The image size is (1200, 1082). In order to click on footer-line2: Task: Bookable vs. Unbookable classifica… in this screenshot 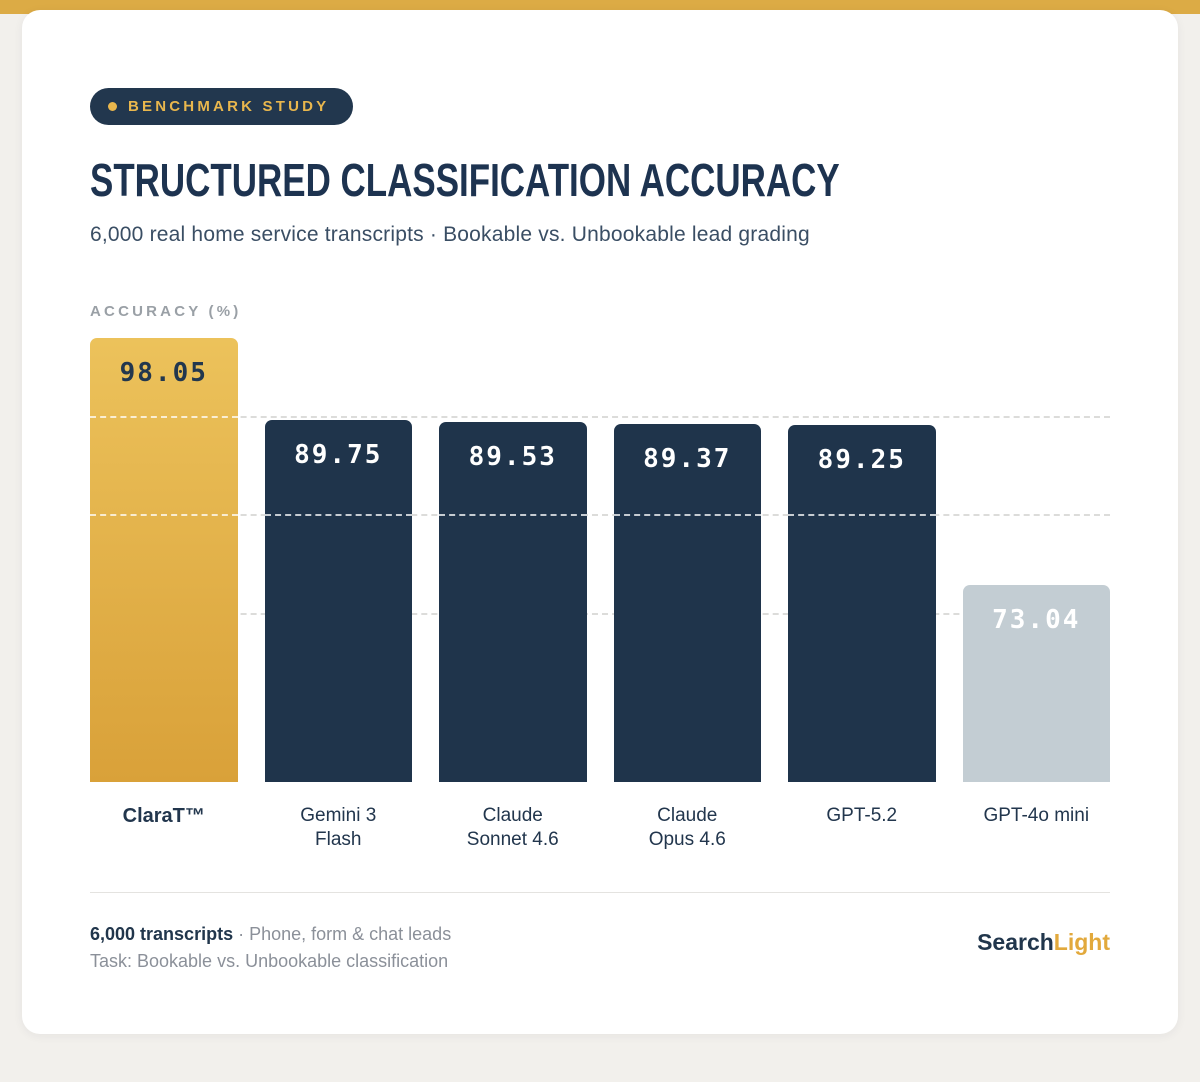, I will do `click(269, 961)`.